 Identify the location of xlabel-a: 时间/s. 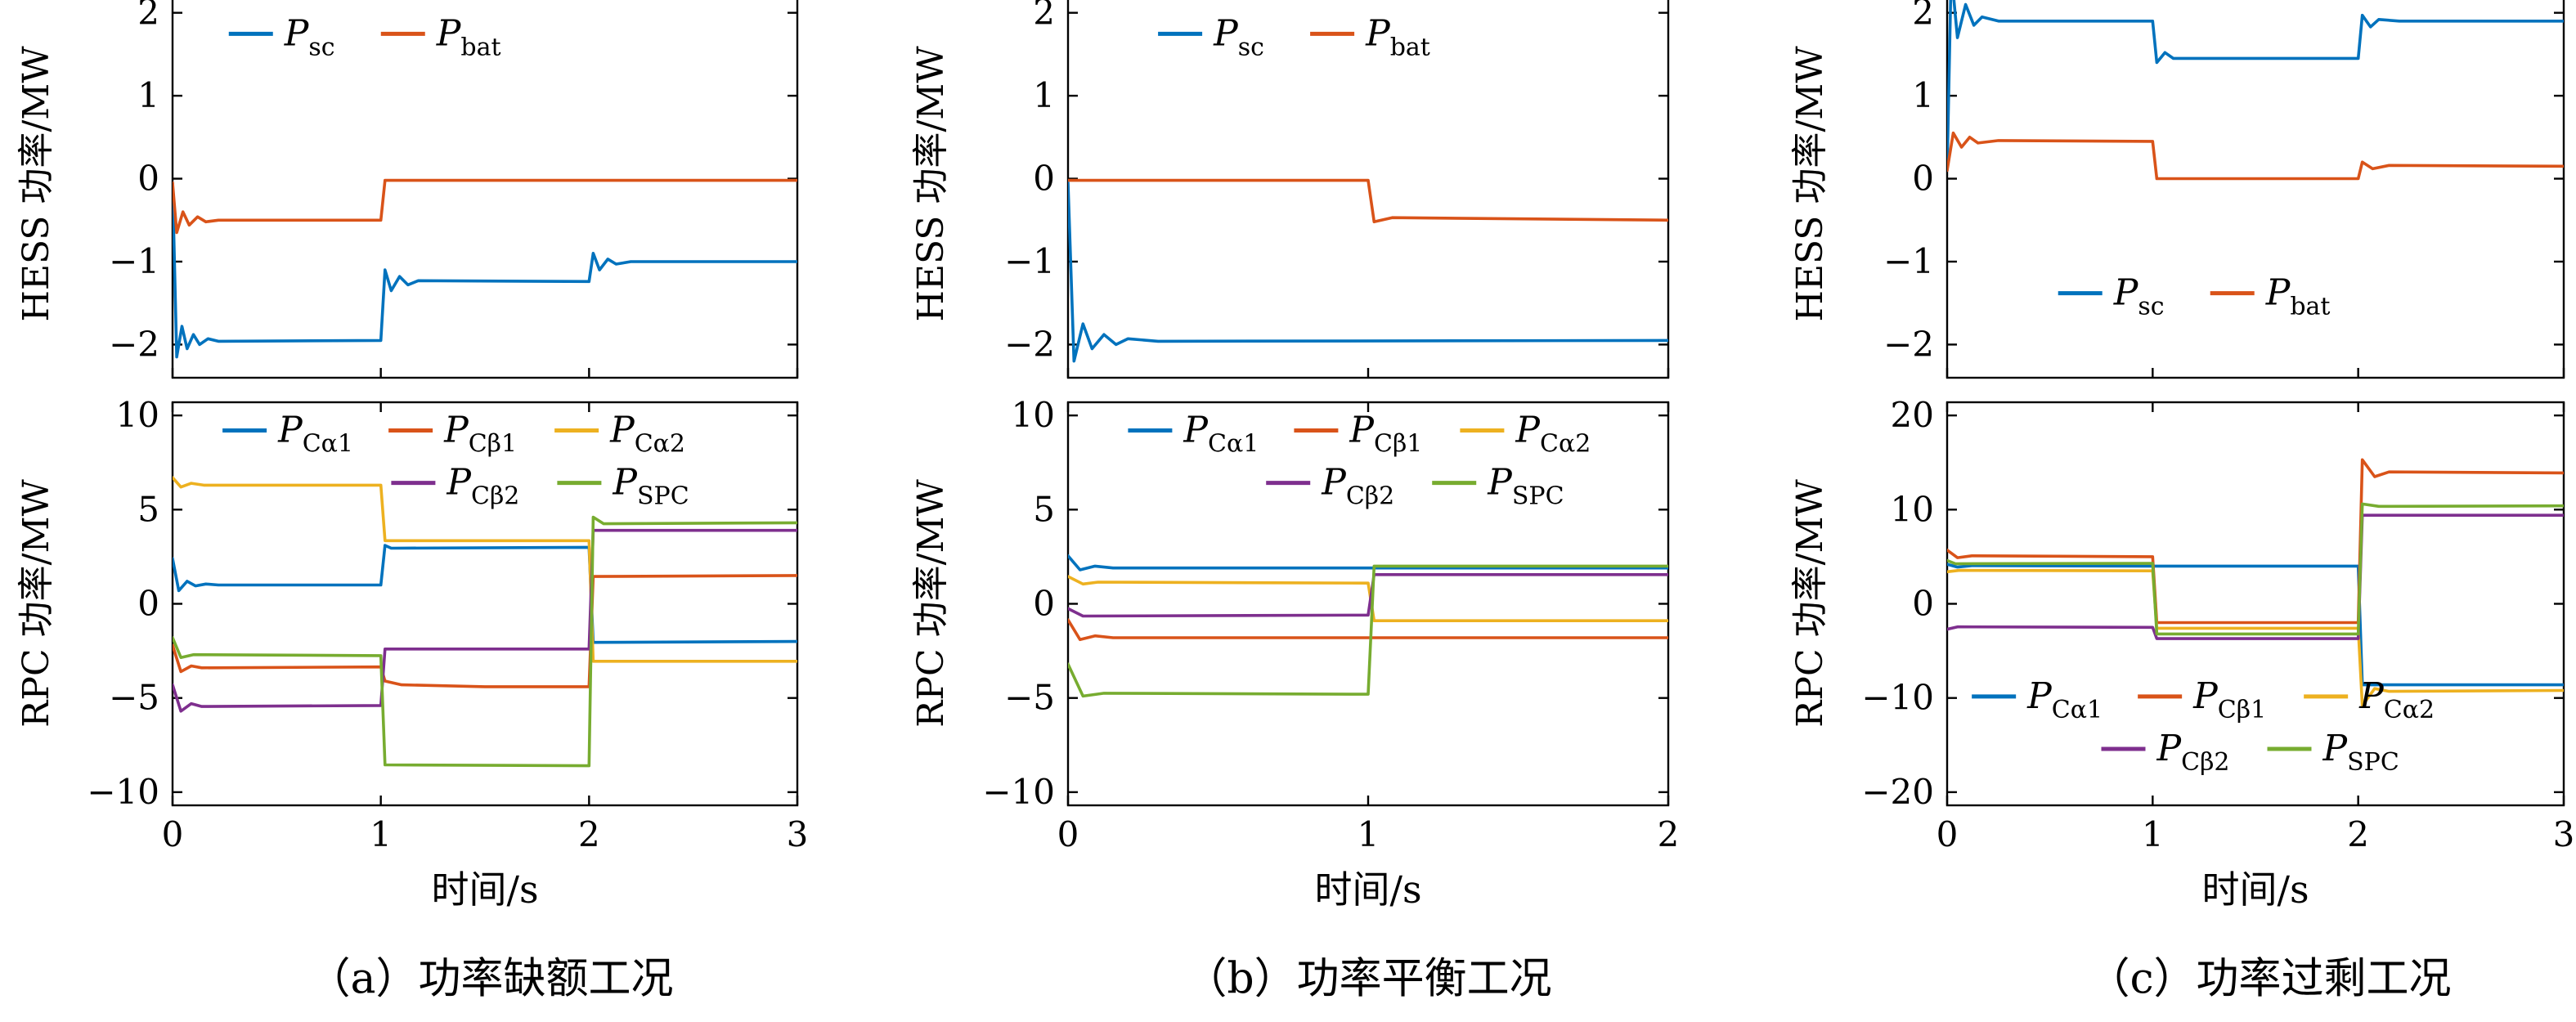
(485, 890).